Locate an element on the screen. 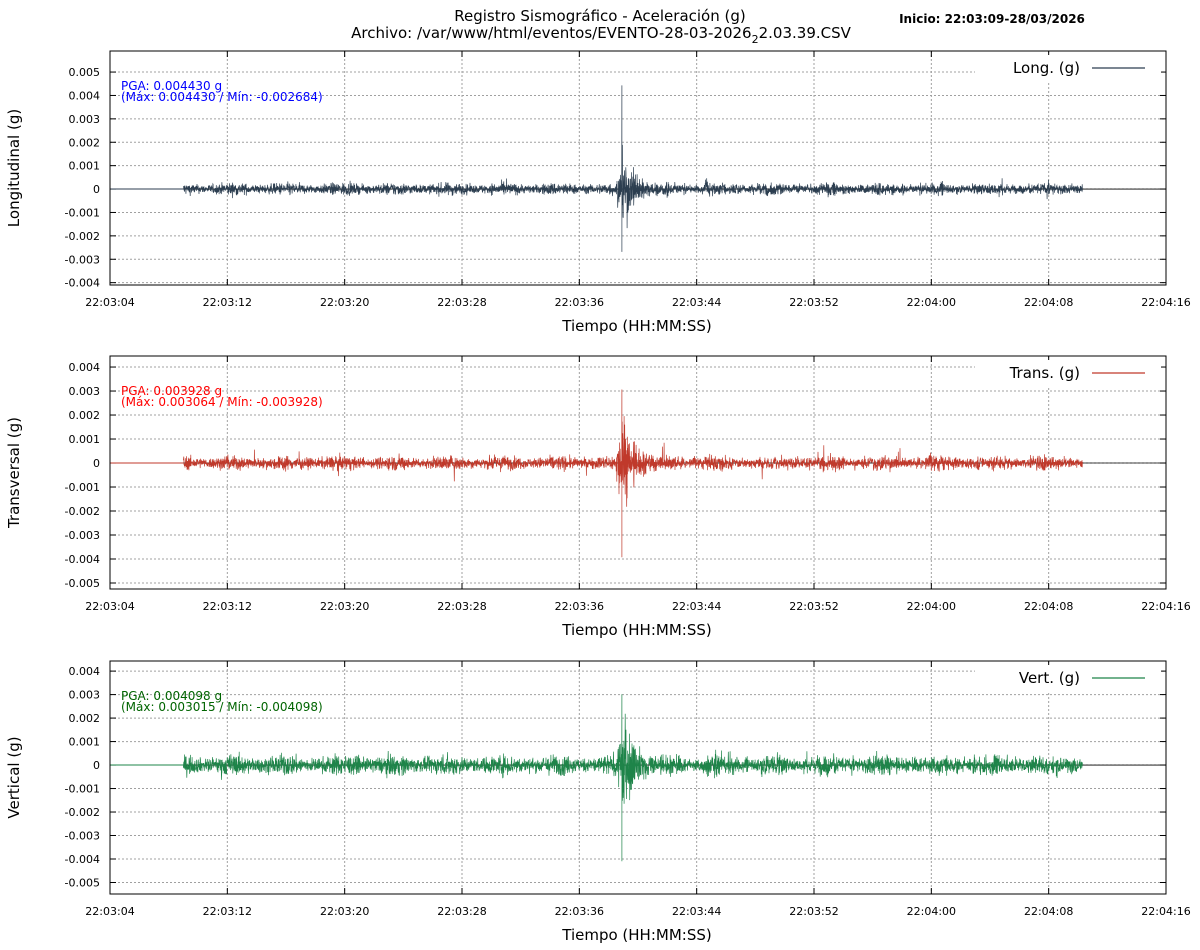  maxmin-annotation: (Máx: 0.004430 / Mín: -0.002684) is located at coordinates (222, 97).